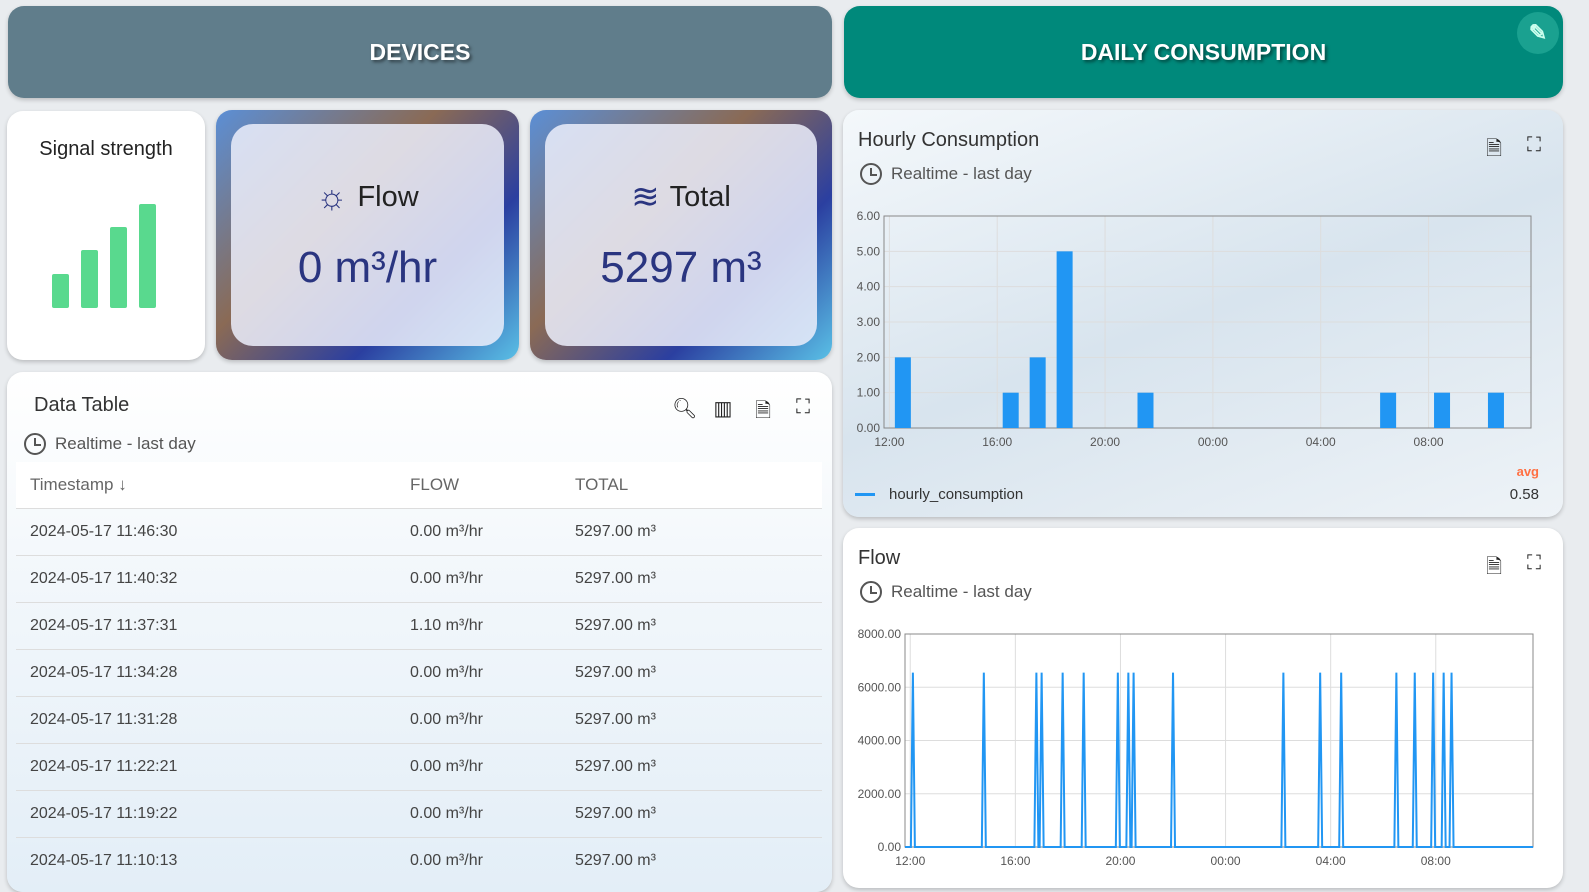  Describe the element at coordinates (681, 267) in the screenshot. I see `total-value: 5297 m³` at that location.